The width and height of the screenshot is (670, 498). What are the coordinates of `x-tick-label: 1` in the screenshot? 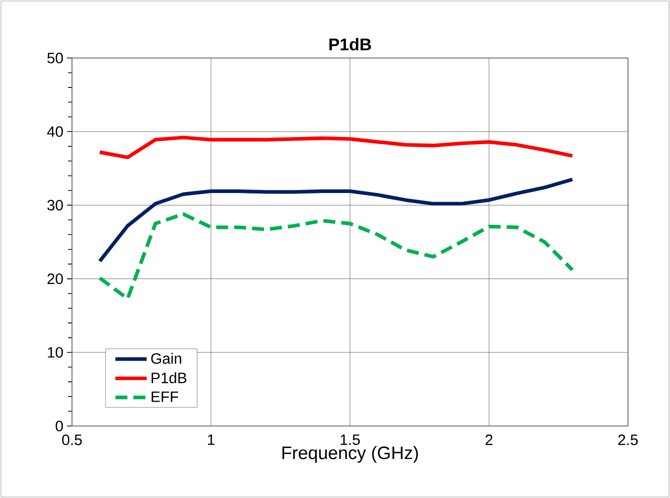 It's located at (211, 439).